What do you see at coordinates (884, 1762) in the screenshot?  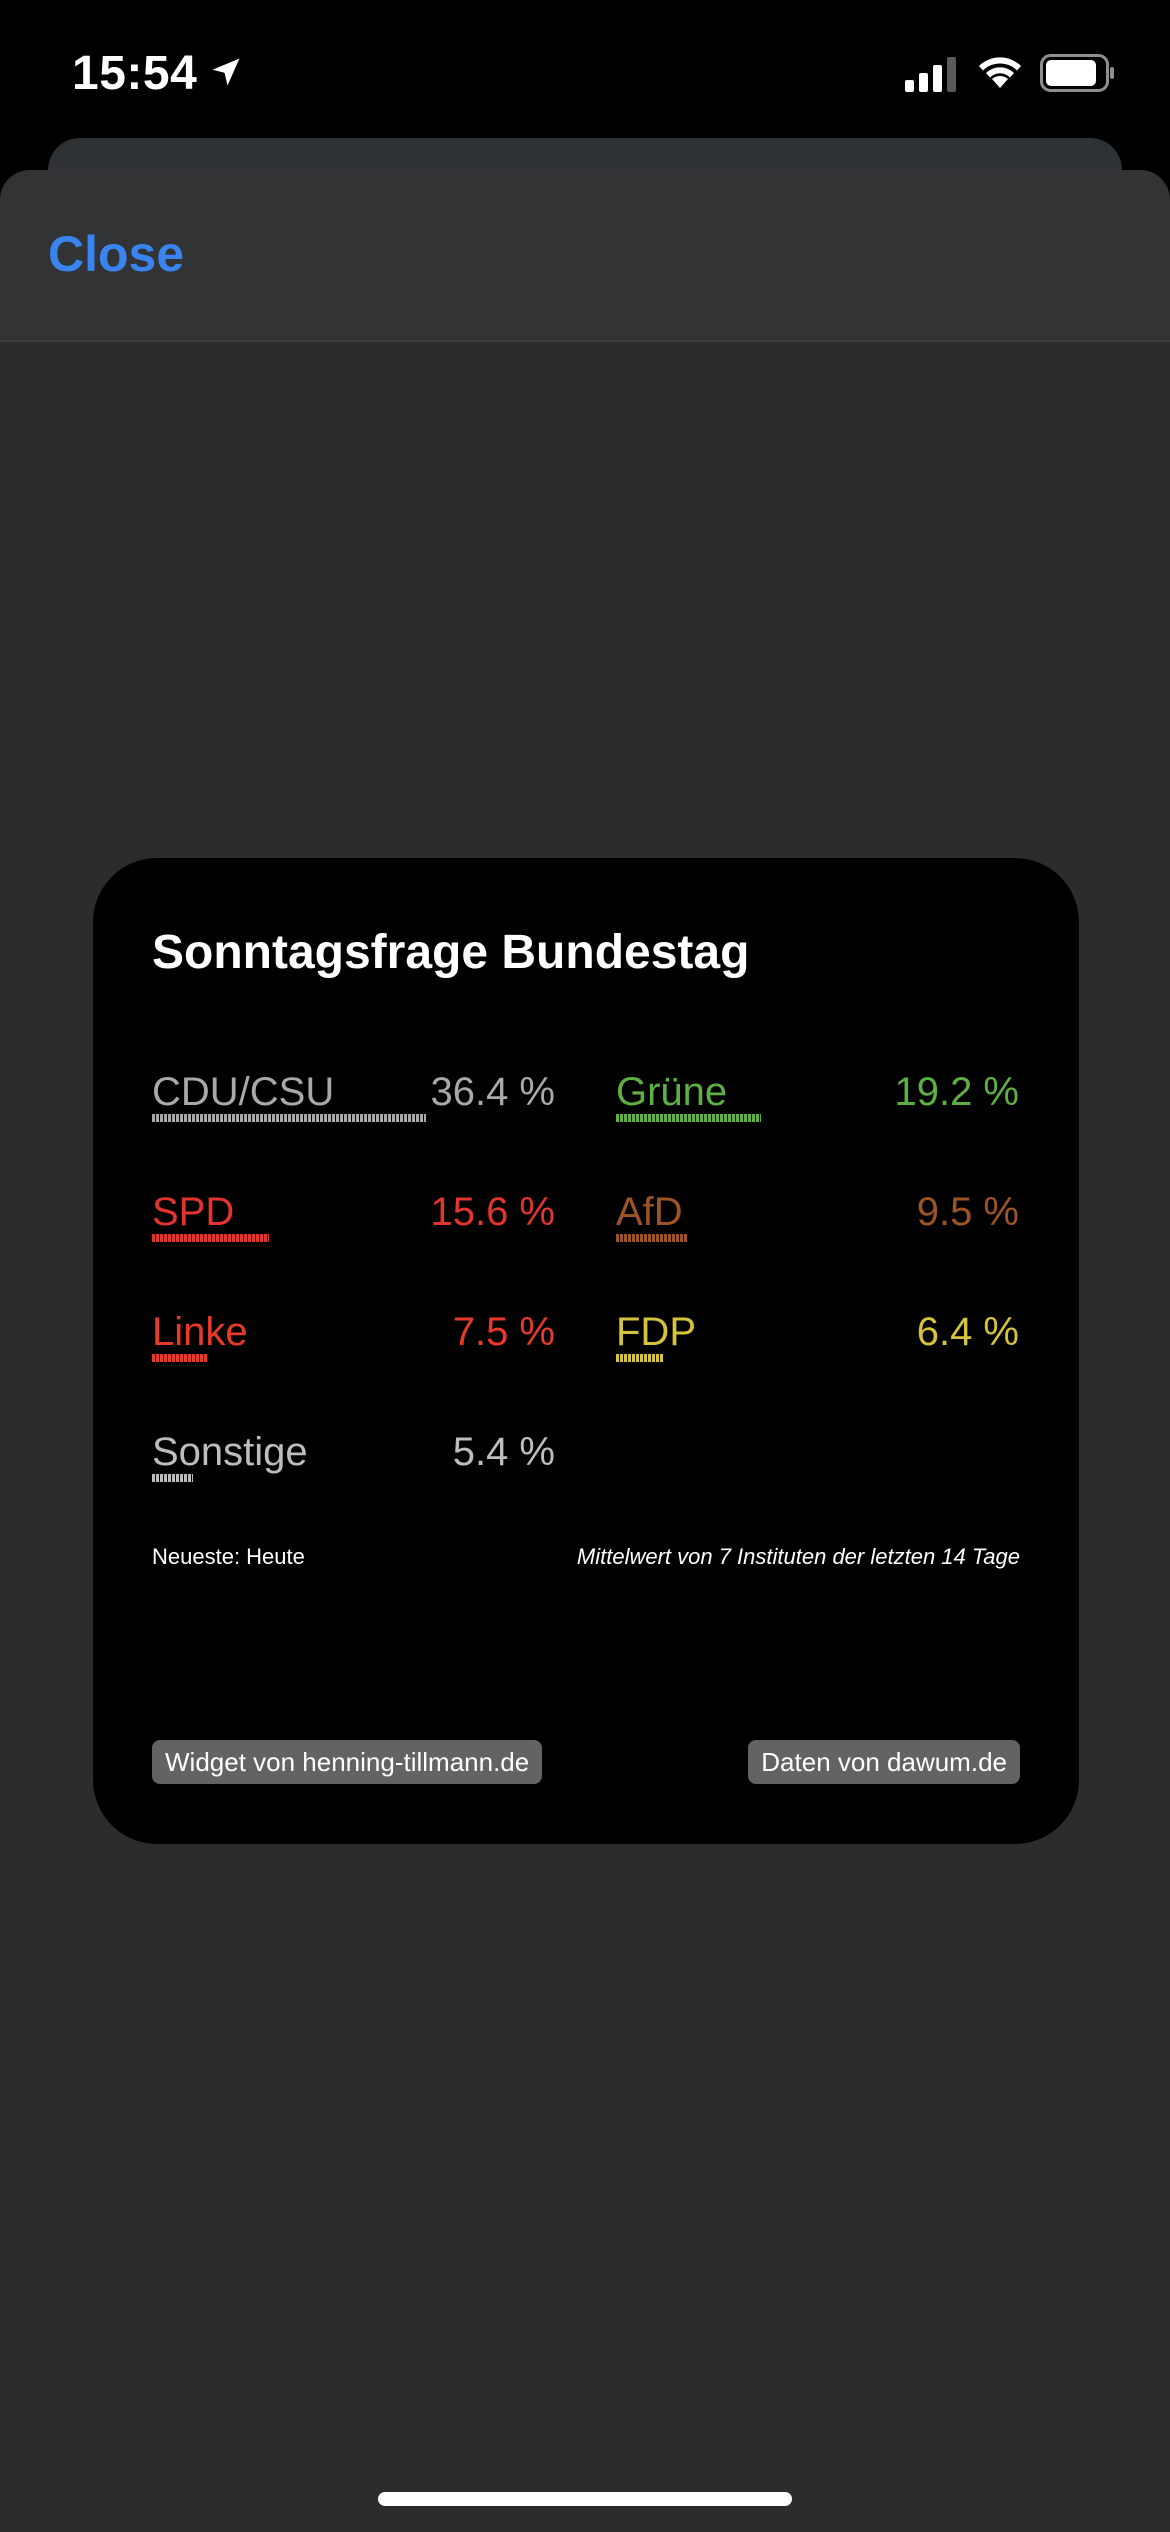 I see `data-credit-button: Daten von dawum.de` at bounding box center [884, 1762].